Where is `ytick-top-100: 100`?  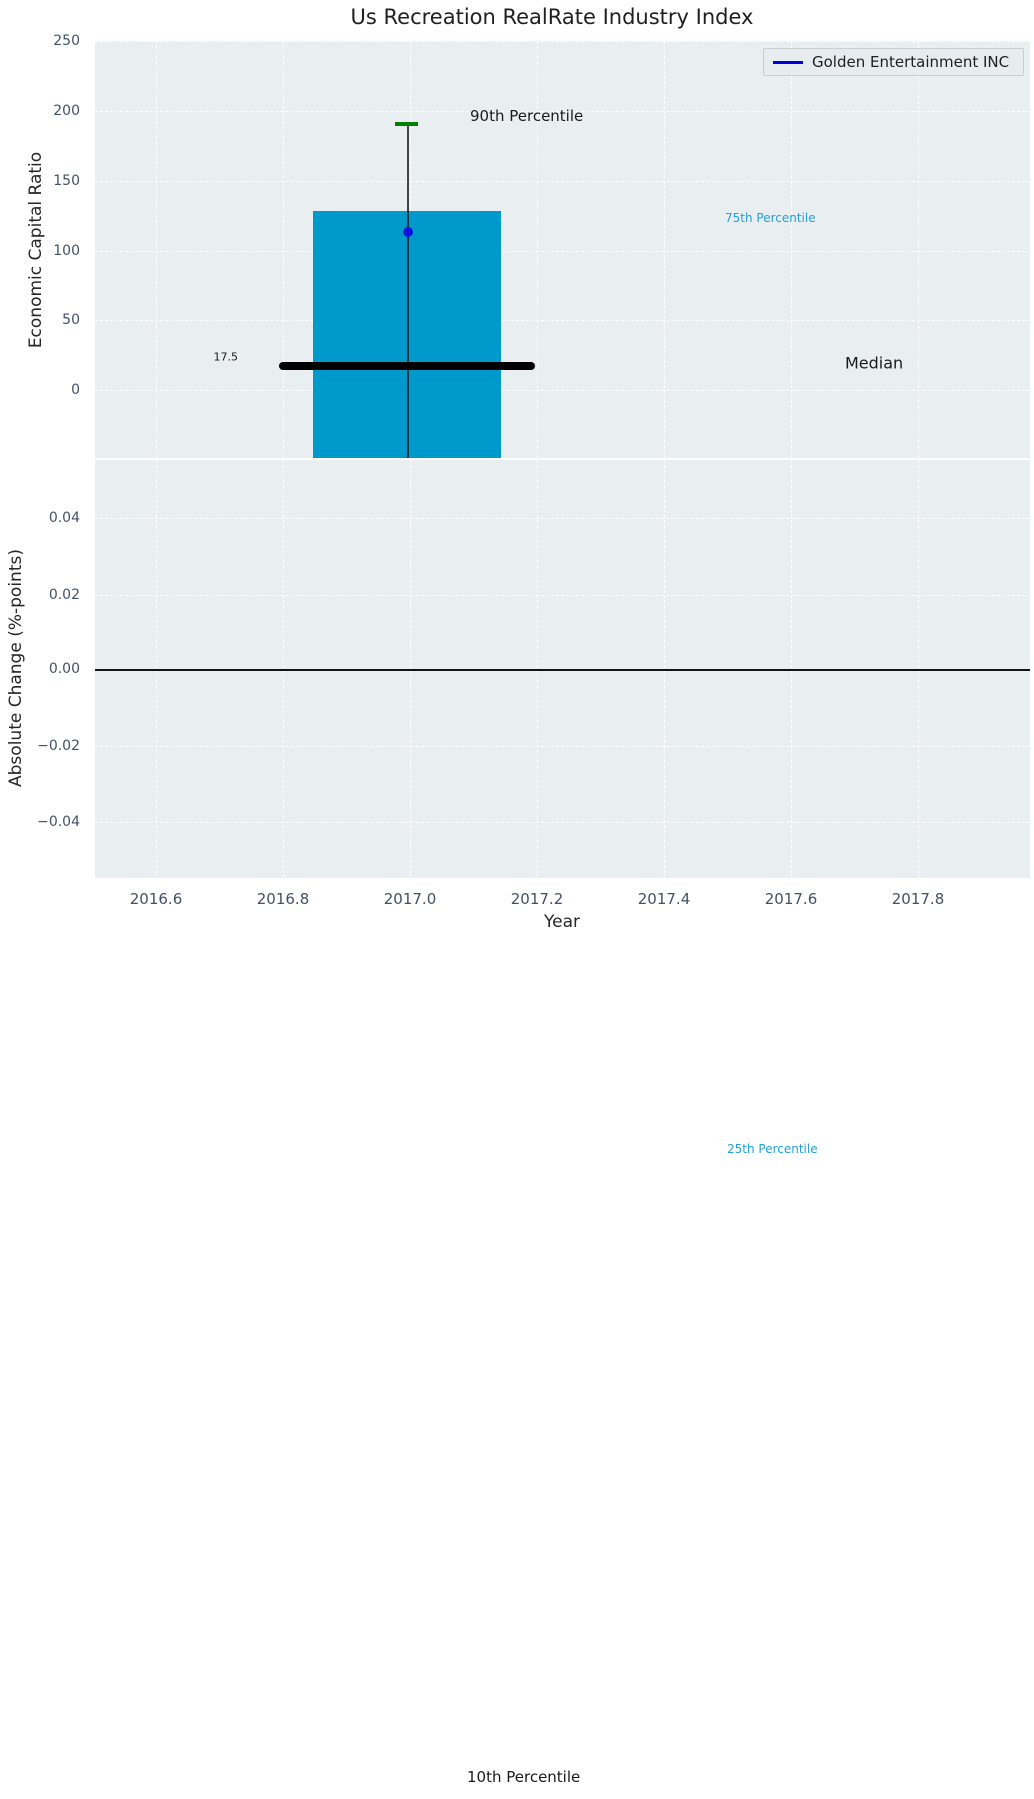
ytick-top-100: 100 is located at coordinates (66, 251).